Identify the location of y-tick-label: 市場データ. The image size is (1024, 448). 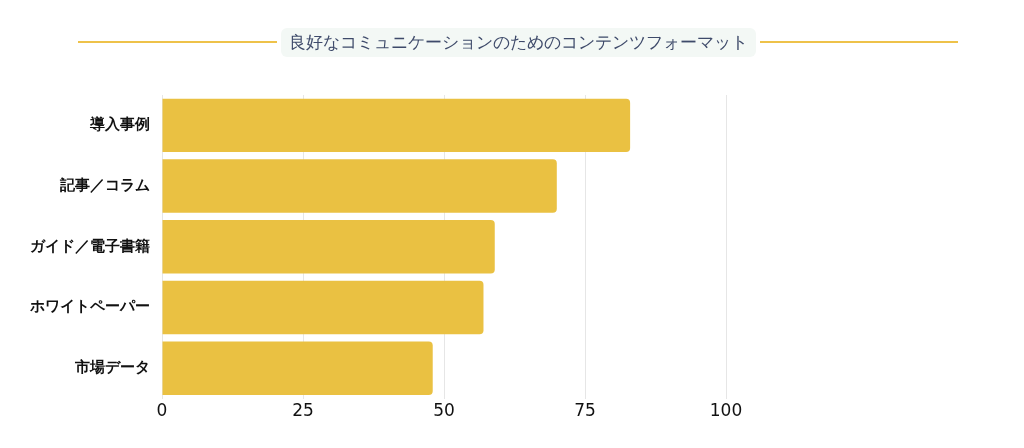
(112, 367).